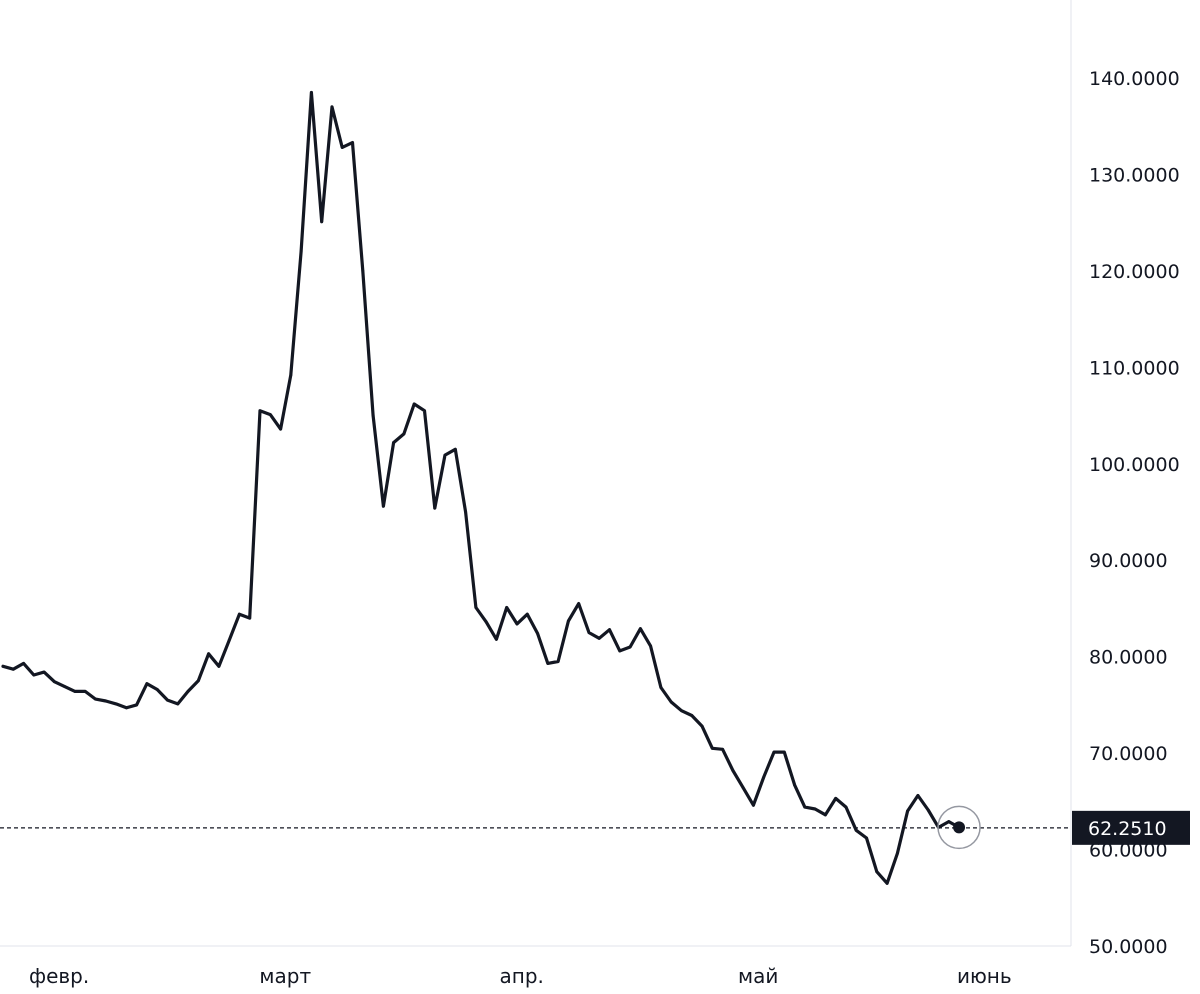 The image size is (1200, 994). I want to click on y-tick-label: 70.0000, so click(1128, 754).